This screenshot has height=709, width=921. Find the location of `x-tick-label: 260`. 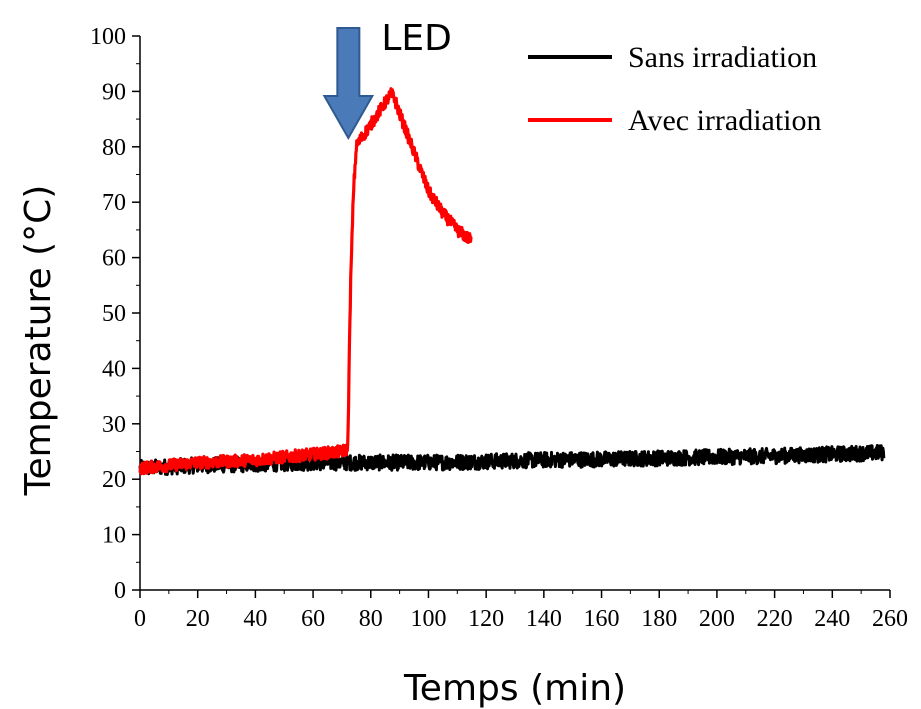

x-tick-label: 260 is located at coordinates (890, 619).